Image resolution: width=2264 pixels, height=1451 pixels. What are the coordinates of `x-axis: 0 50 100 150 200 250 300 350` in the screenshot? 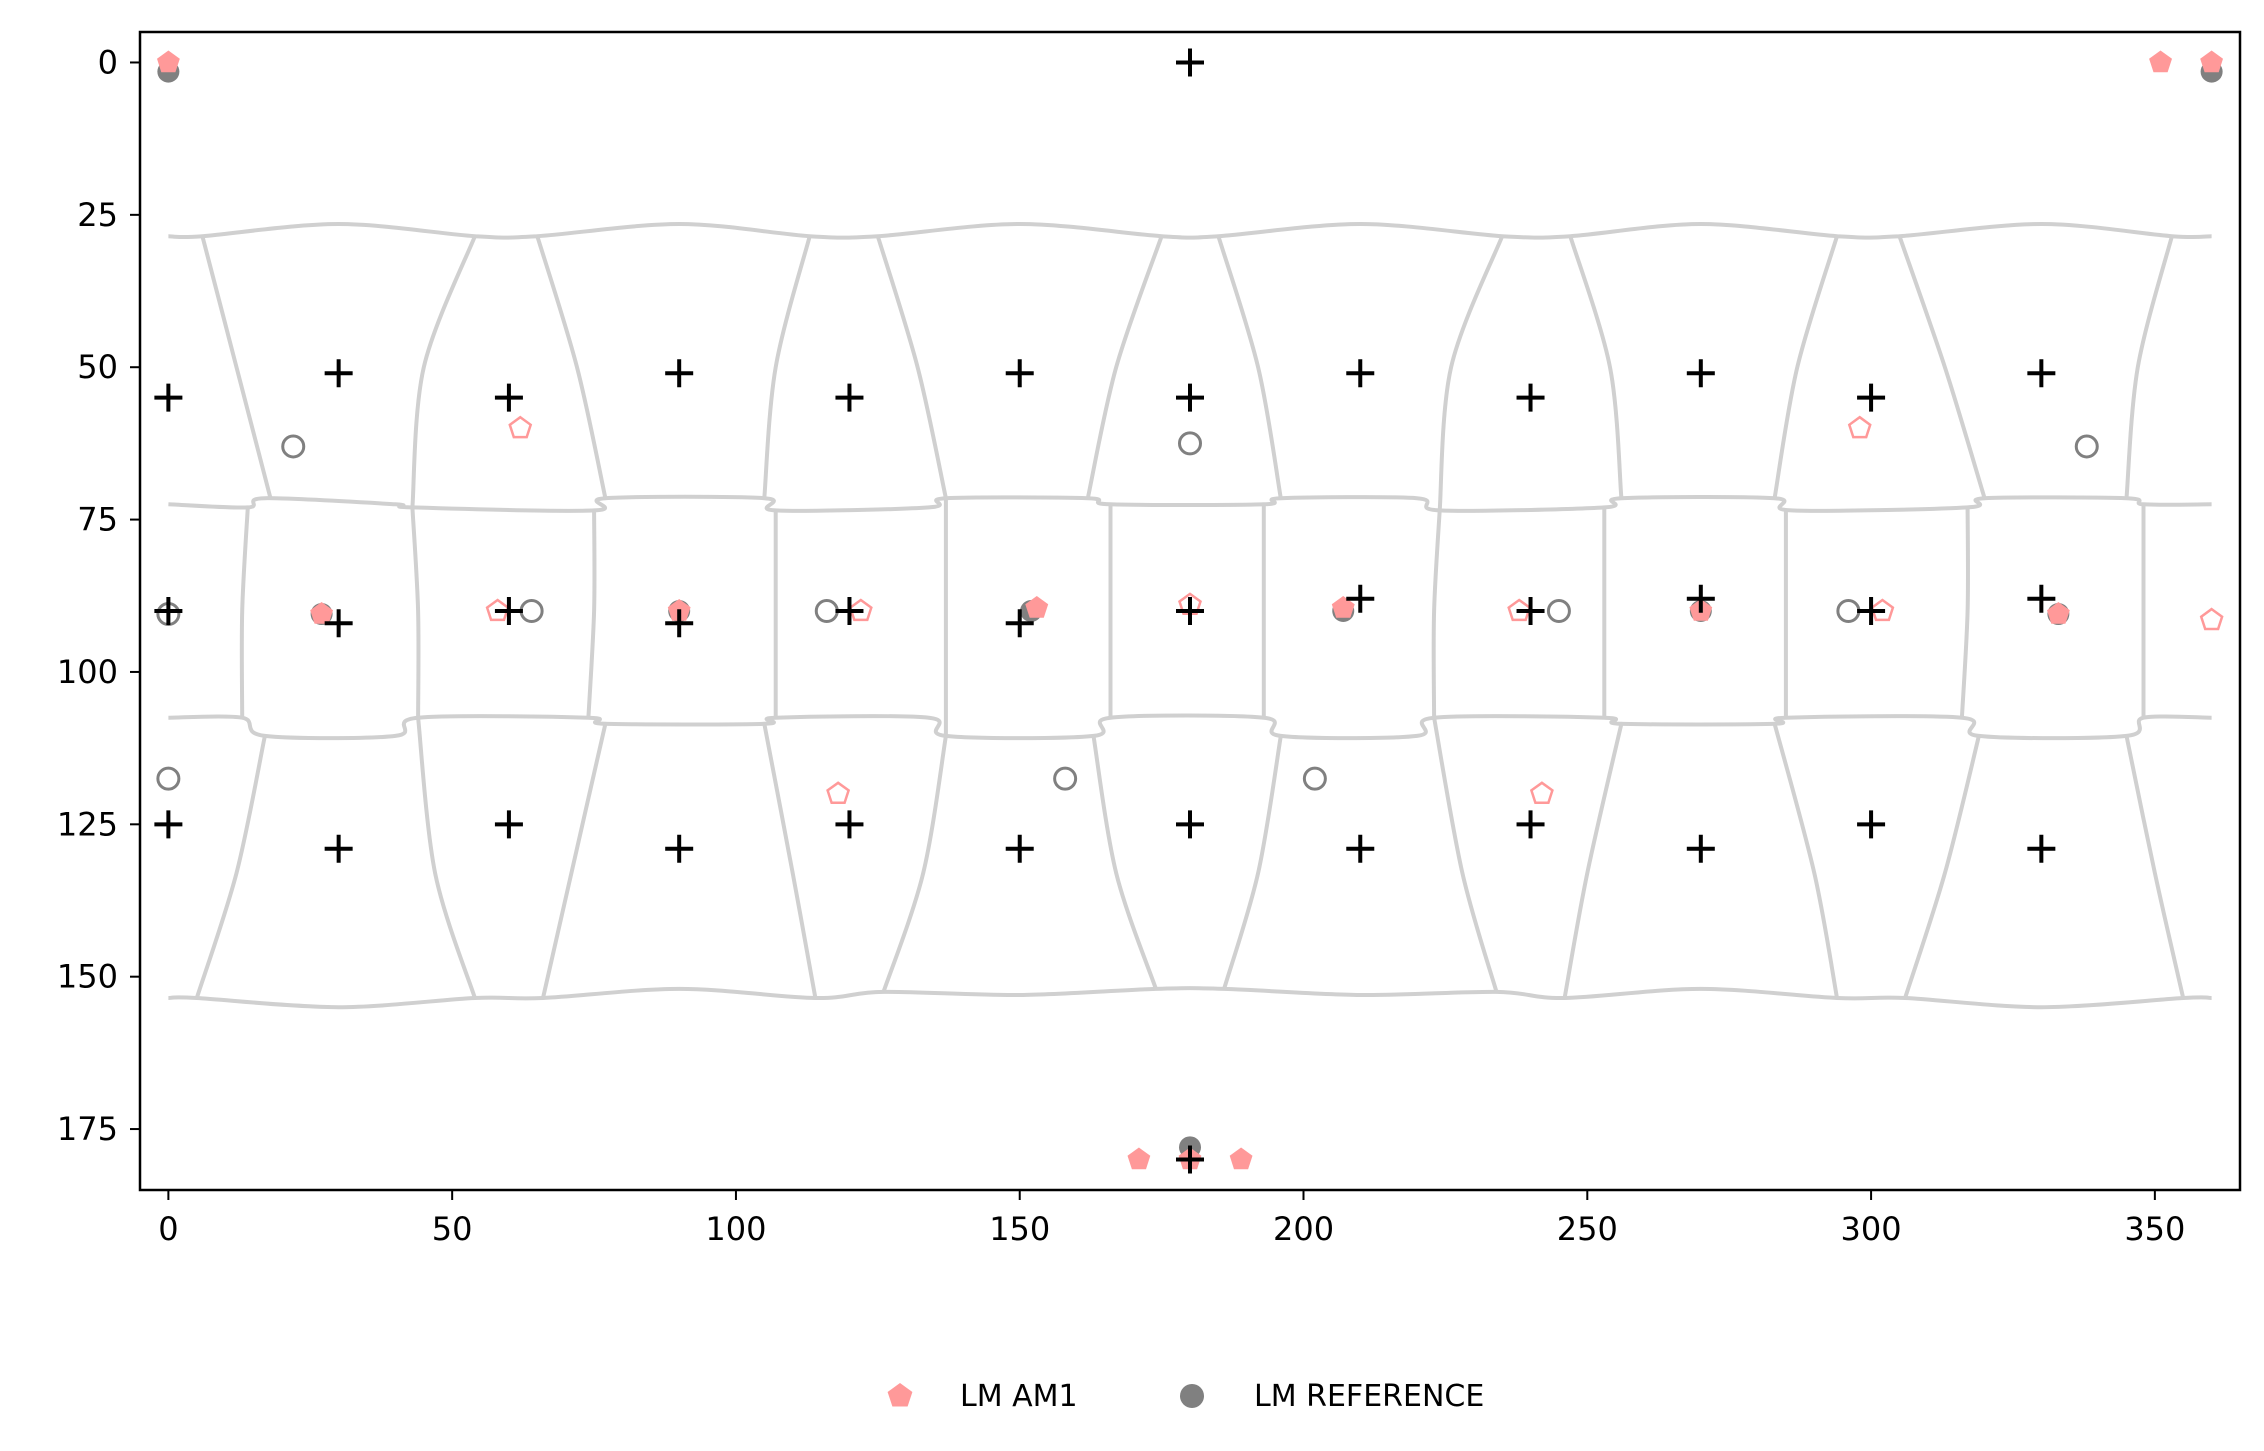 It's located at (1171, 1219).